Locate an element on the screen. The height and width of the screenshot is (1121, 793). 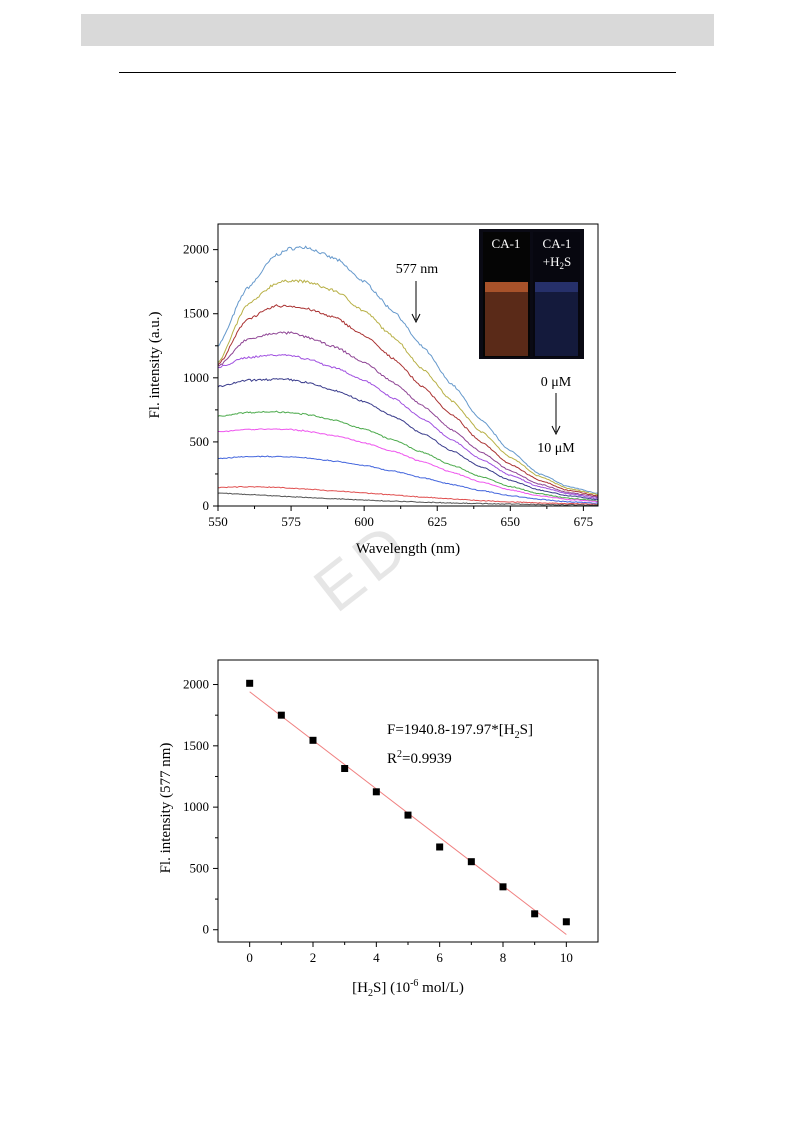
c2-x-tick-label: 2 is located at coordinates (313, 957).